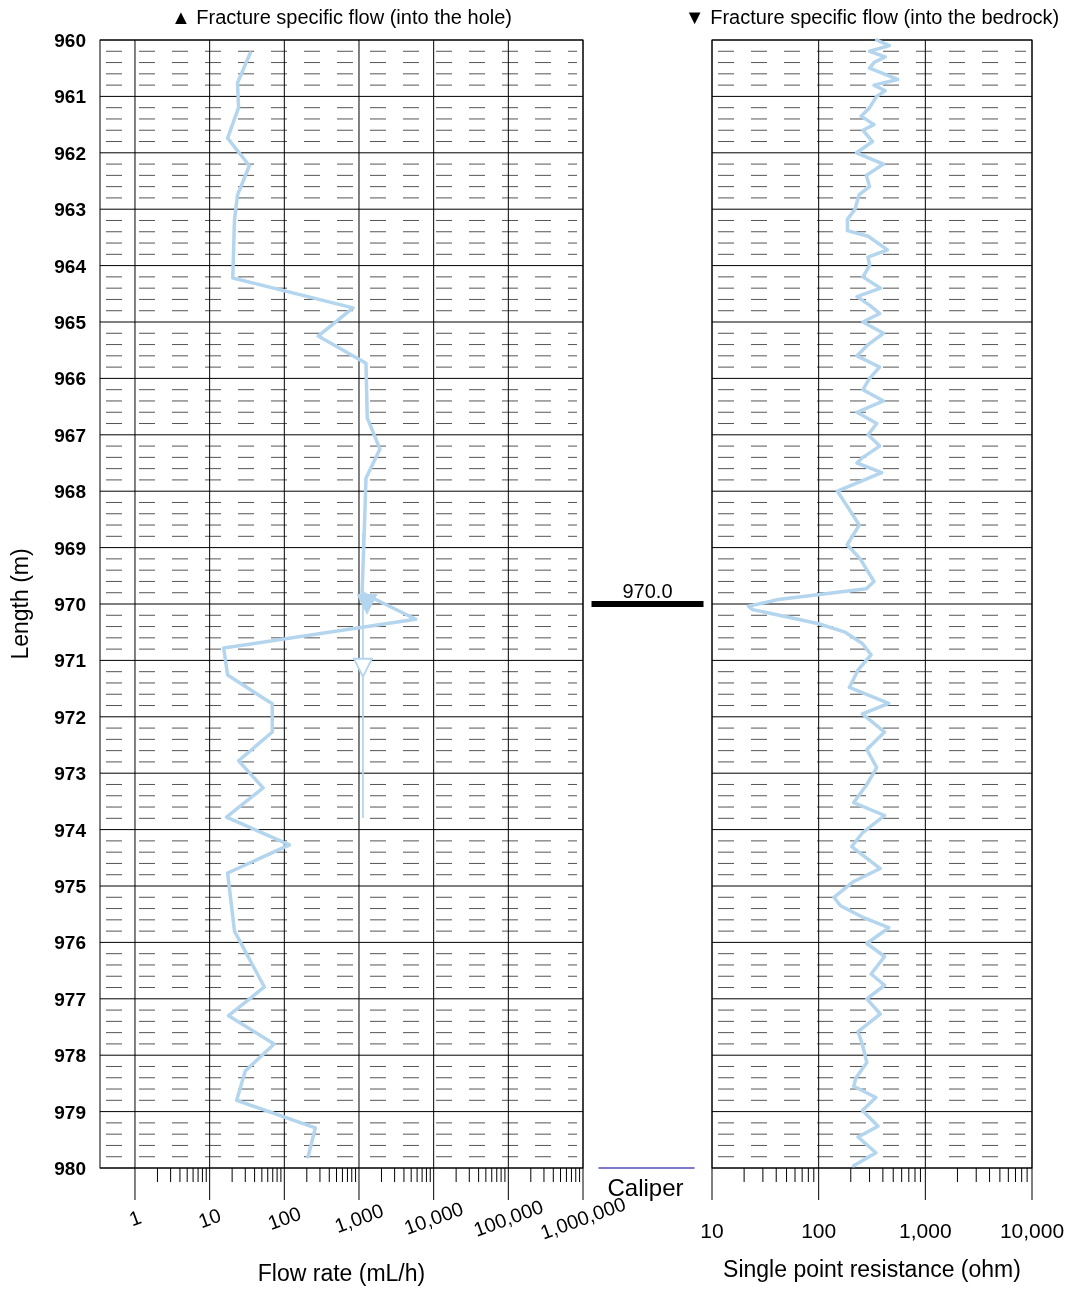 The image size is (1079, 1289). What do you see at coordinates (70, 492) in the screenshot?
I see `y-tick-label: 968` at bounding box center [70, 492].